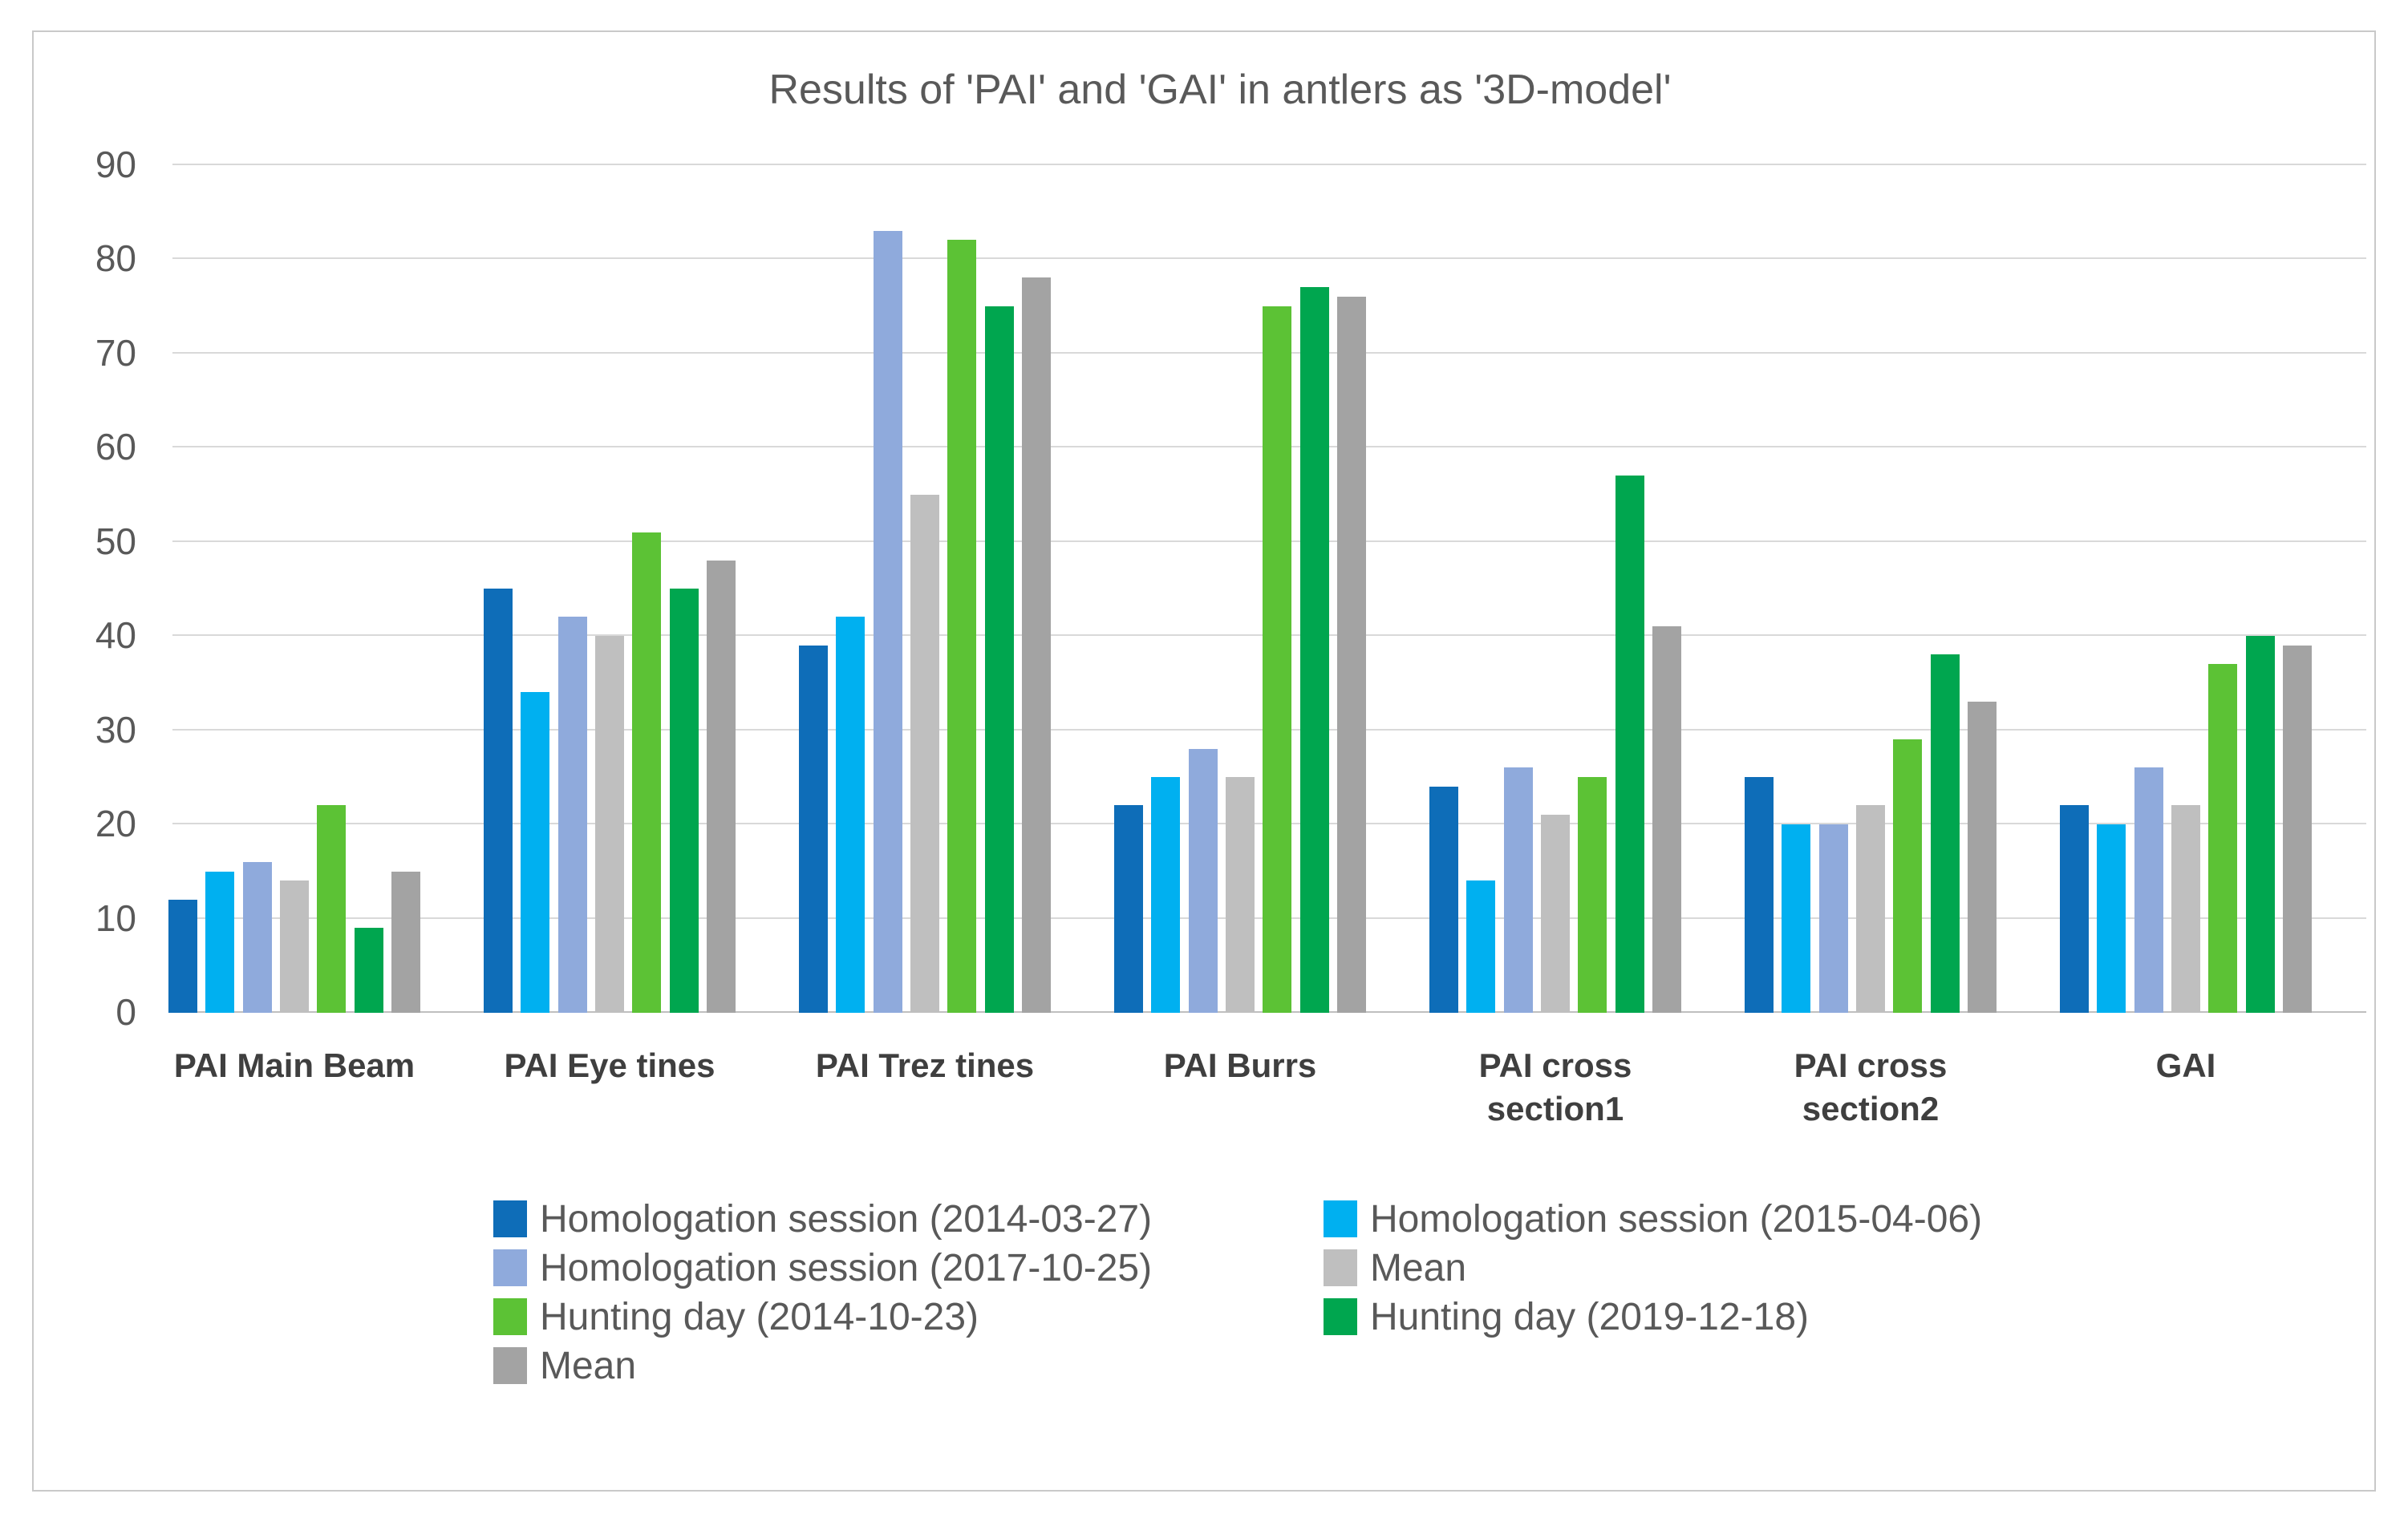 This screenshot has width=2408, height=1522. I want to click on category-label: GAI, so click(2186, 1065).